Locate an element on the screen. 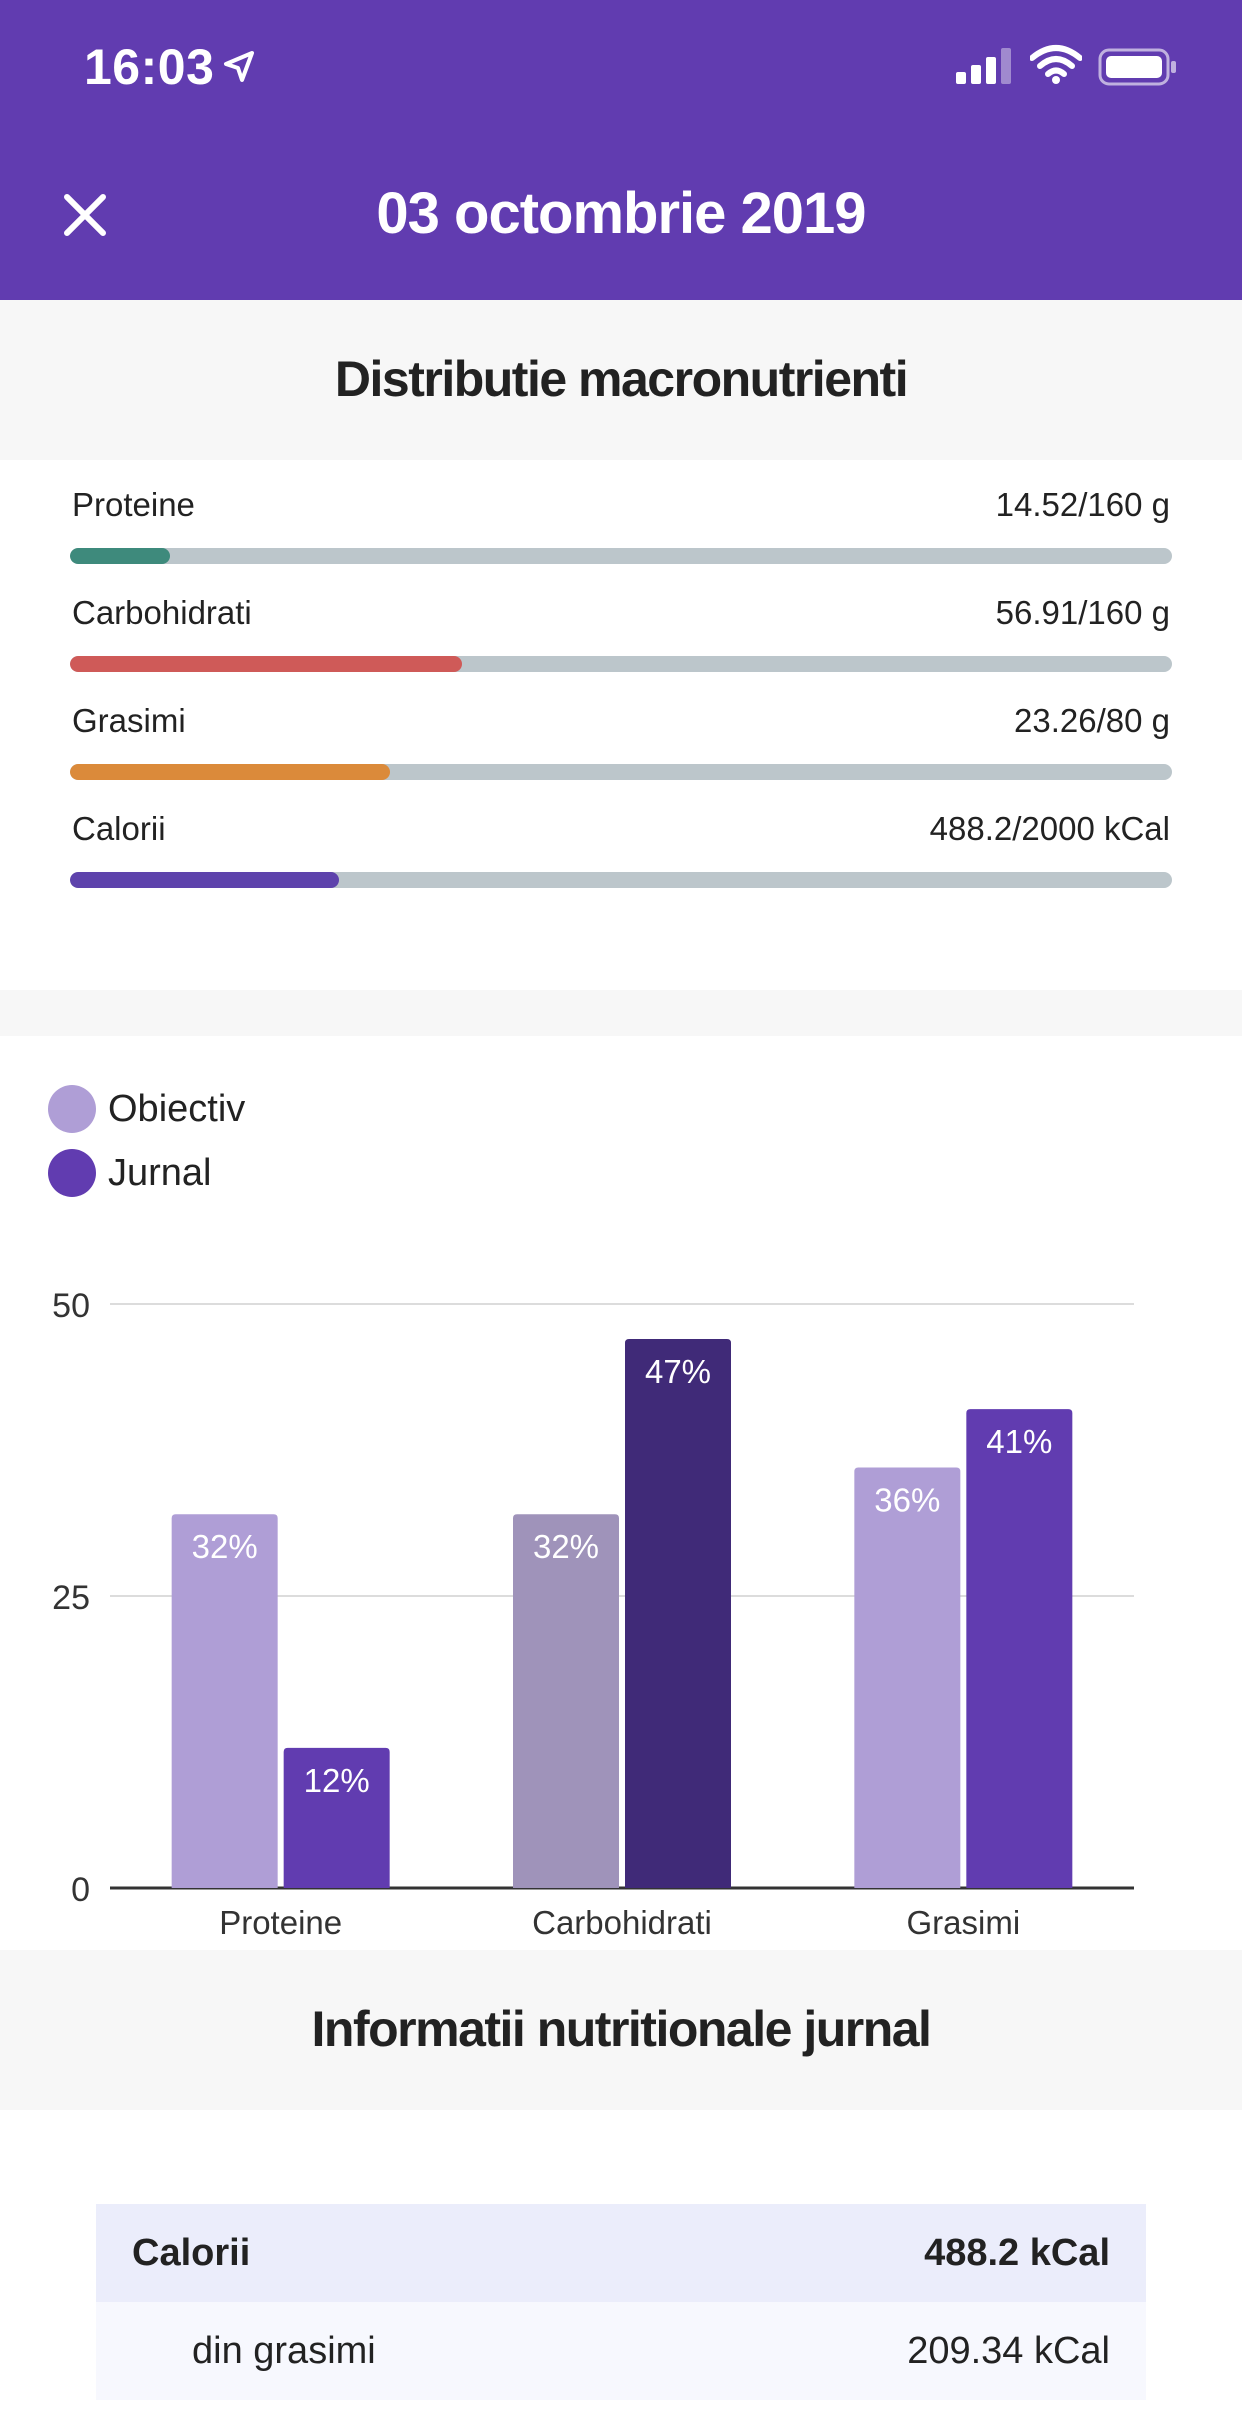  macro-value: 14.52/160 g is located at coordinates (1082, 504).